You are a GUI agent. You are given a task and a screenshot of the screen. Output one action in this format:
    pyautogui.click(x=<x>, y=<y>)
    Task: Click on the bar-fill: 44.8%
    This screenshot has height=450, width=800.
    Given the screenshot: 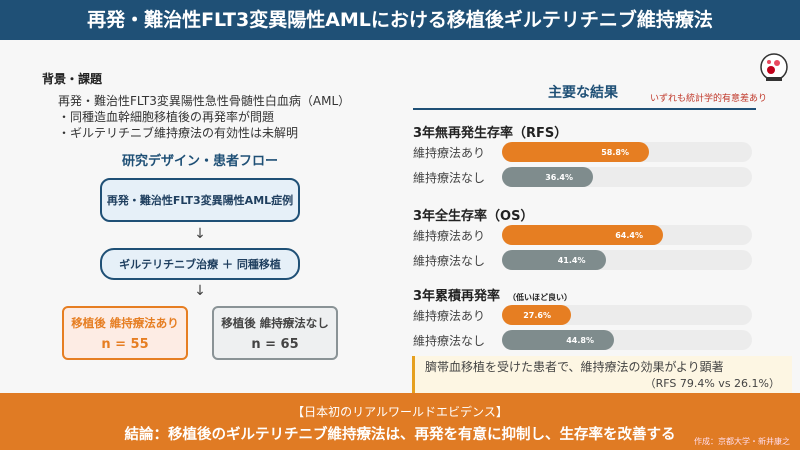 What is the action you would take?
    pyautogui.click(x=558, y=340)
    